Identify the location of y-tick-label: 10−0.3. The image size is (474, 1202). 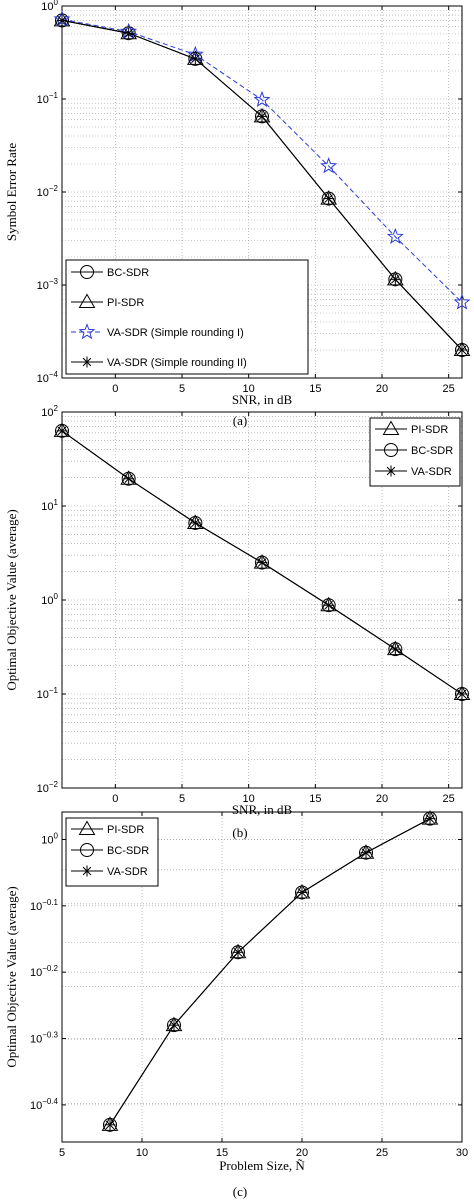
(44, 1038).